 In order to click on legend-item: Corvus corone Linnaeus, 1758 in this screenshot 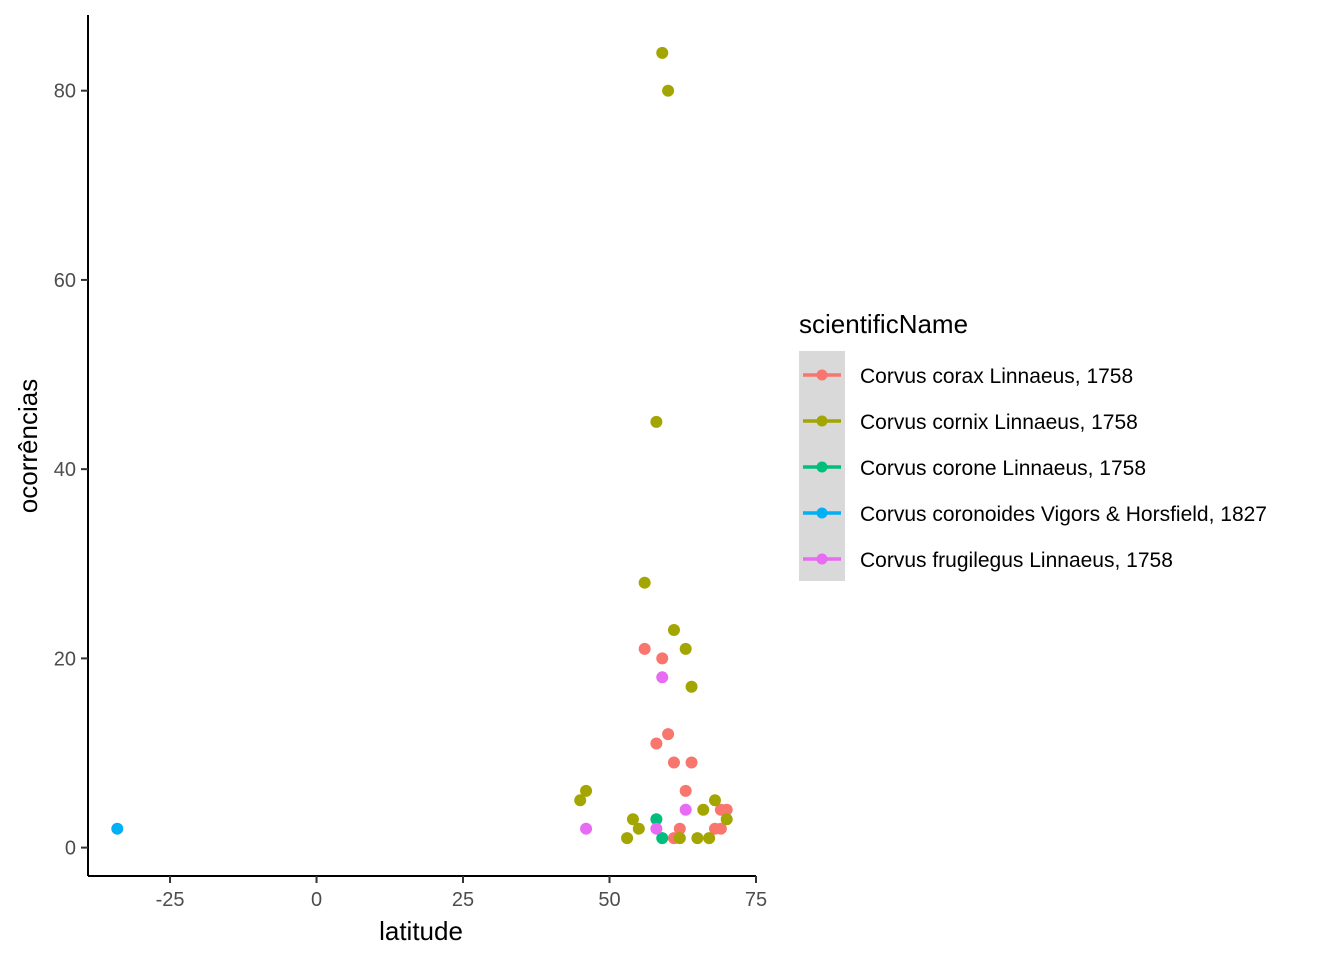, I will do `click(974, 468)`.